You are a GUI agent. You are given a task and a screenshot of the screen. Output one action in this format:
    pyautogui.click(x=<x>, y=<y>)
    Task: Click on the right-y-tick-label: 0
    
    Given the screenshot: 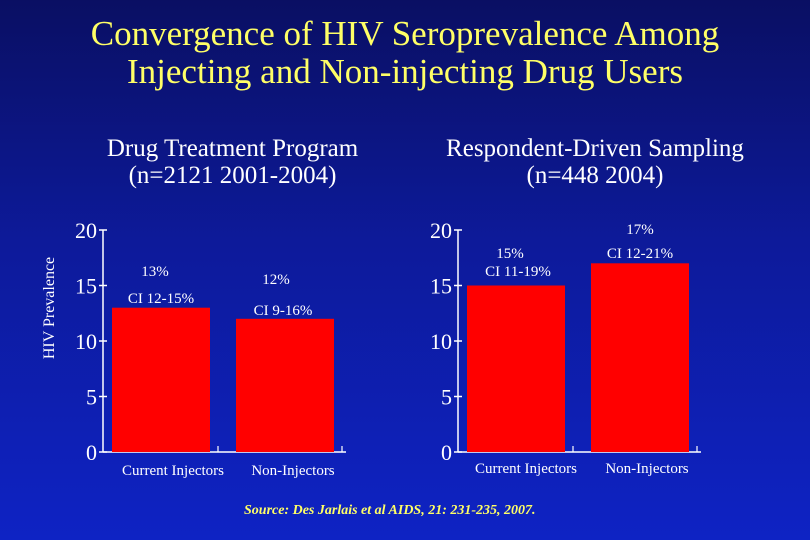 What is the action you would take?
    pyautogui.click(x=446, y=452)
    